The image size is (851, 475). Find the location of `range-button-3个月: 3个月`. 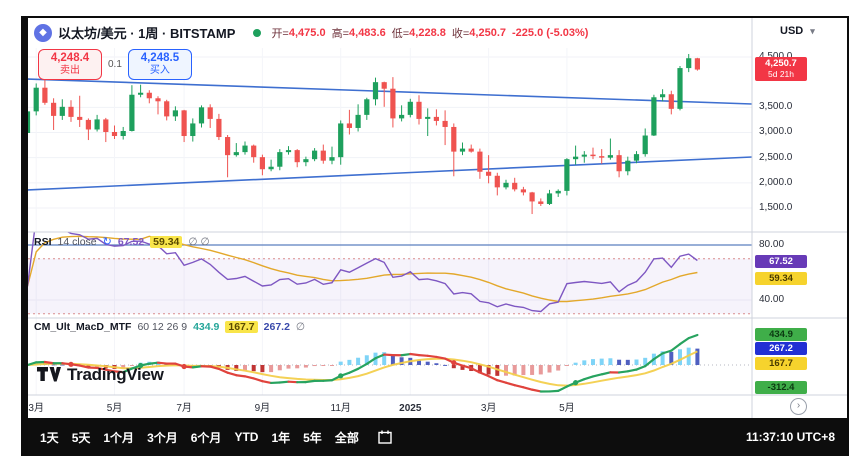

range-button-3个月: 3个月 is located at coordinates (162, 437).